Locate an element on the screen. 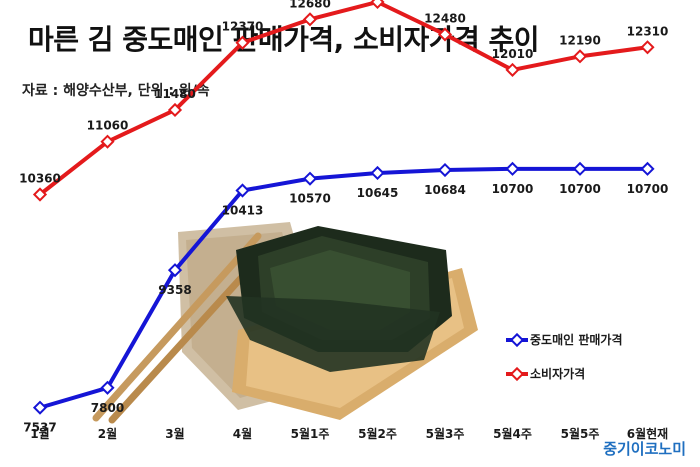 The height and width of the screenshot is (467, 700). x-tick-label: 1월 is located at coordinates (39, 433).